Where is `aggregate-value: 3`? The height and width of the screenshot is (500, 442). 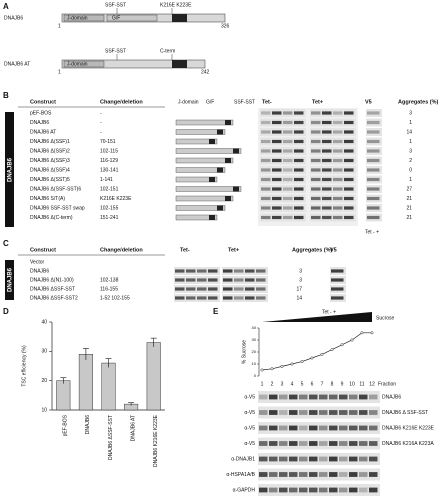 aggregate-value: 3 is located at coordinates (410, 113).